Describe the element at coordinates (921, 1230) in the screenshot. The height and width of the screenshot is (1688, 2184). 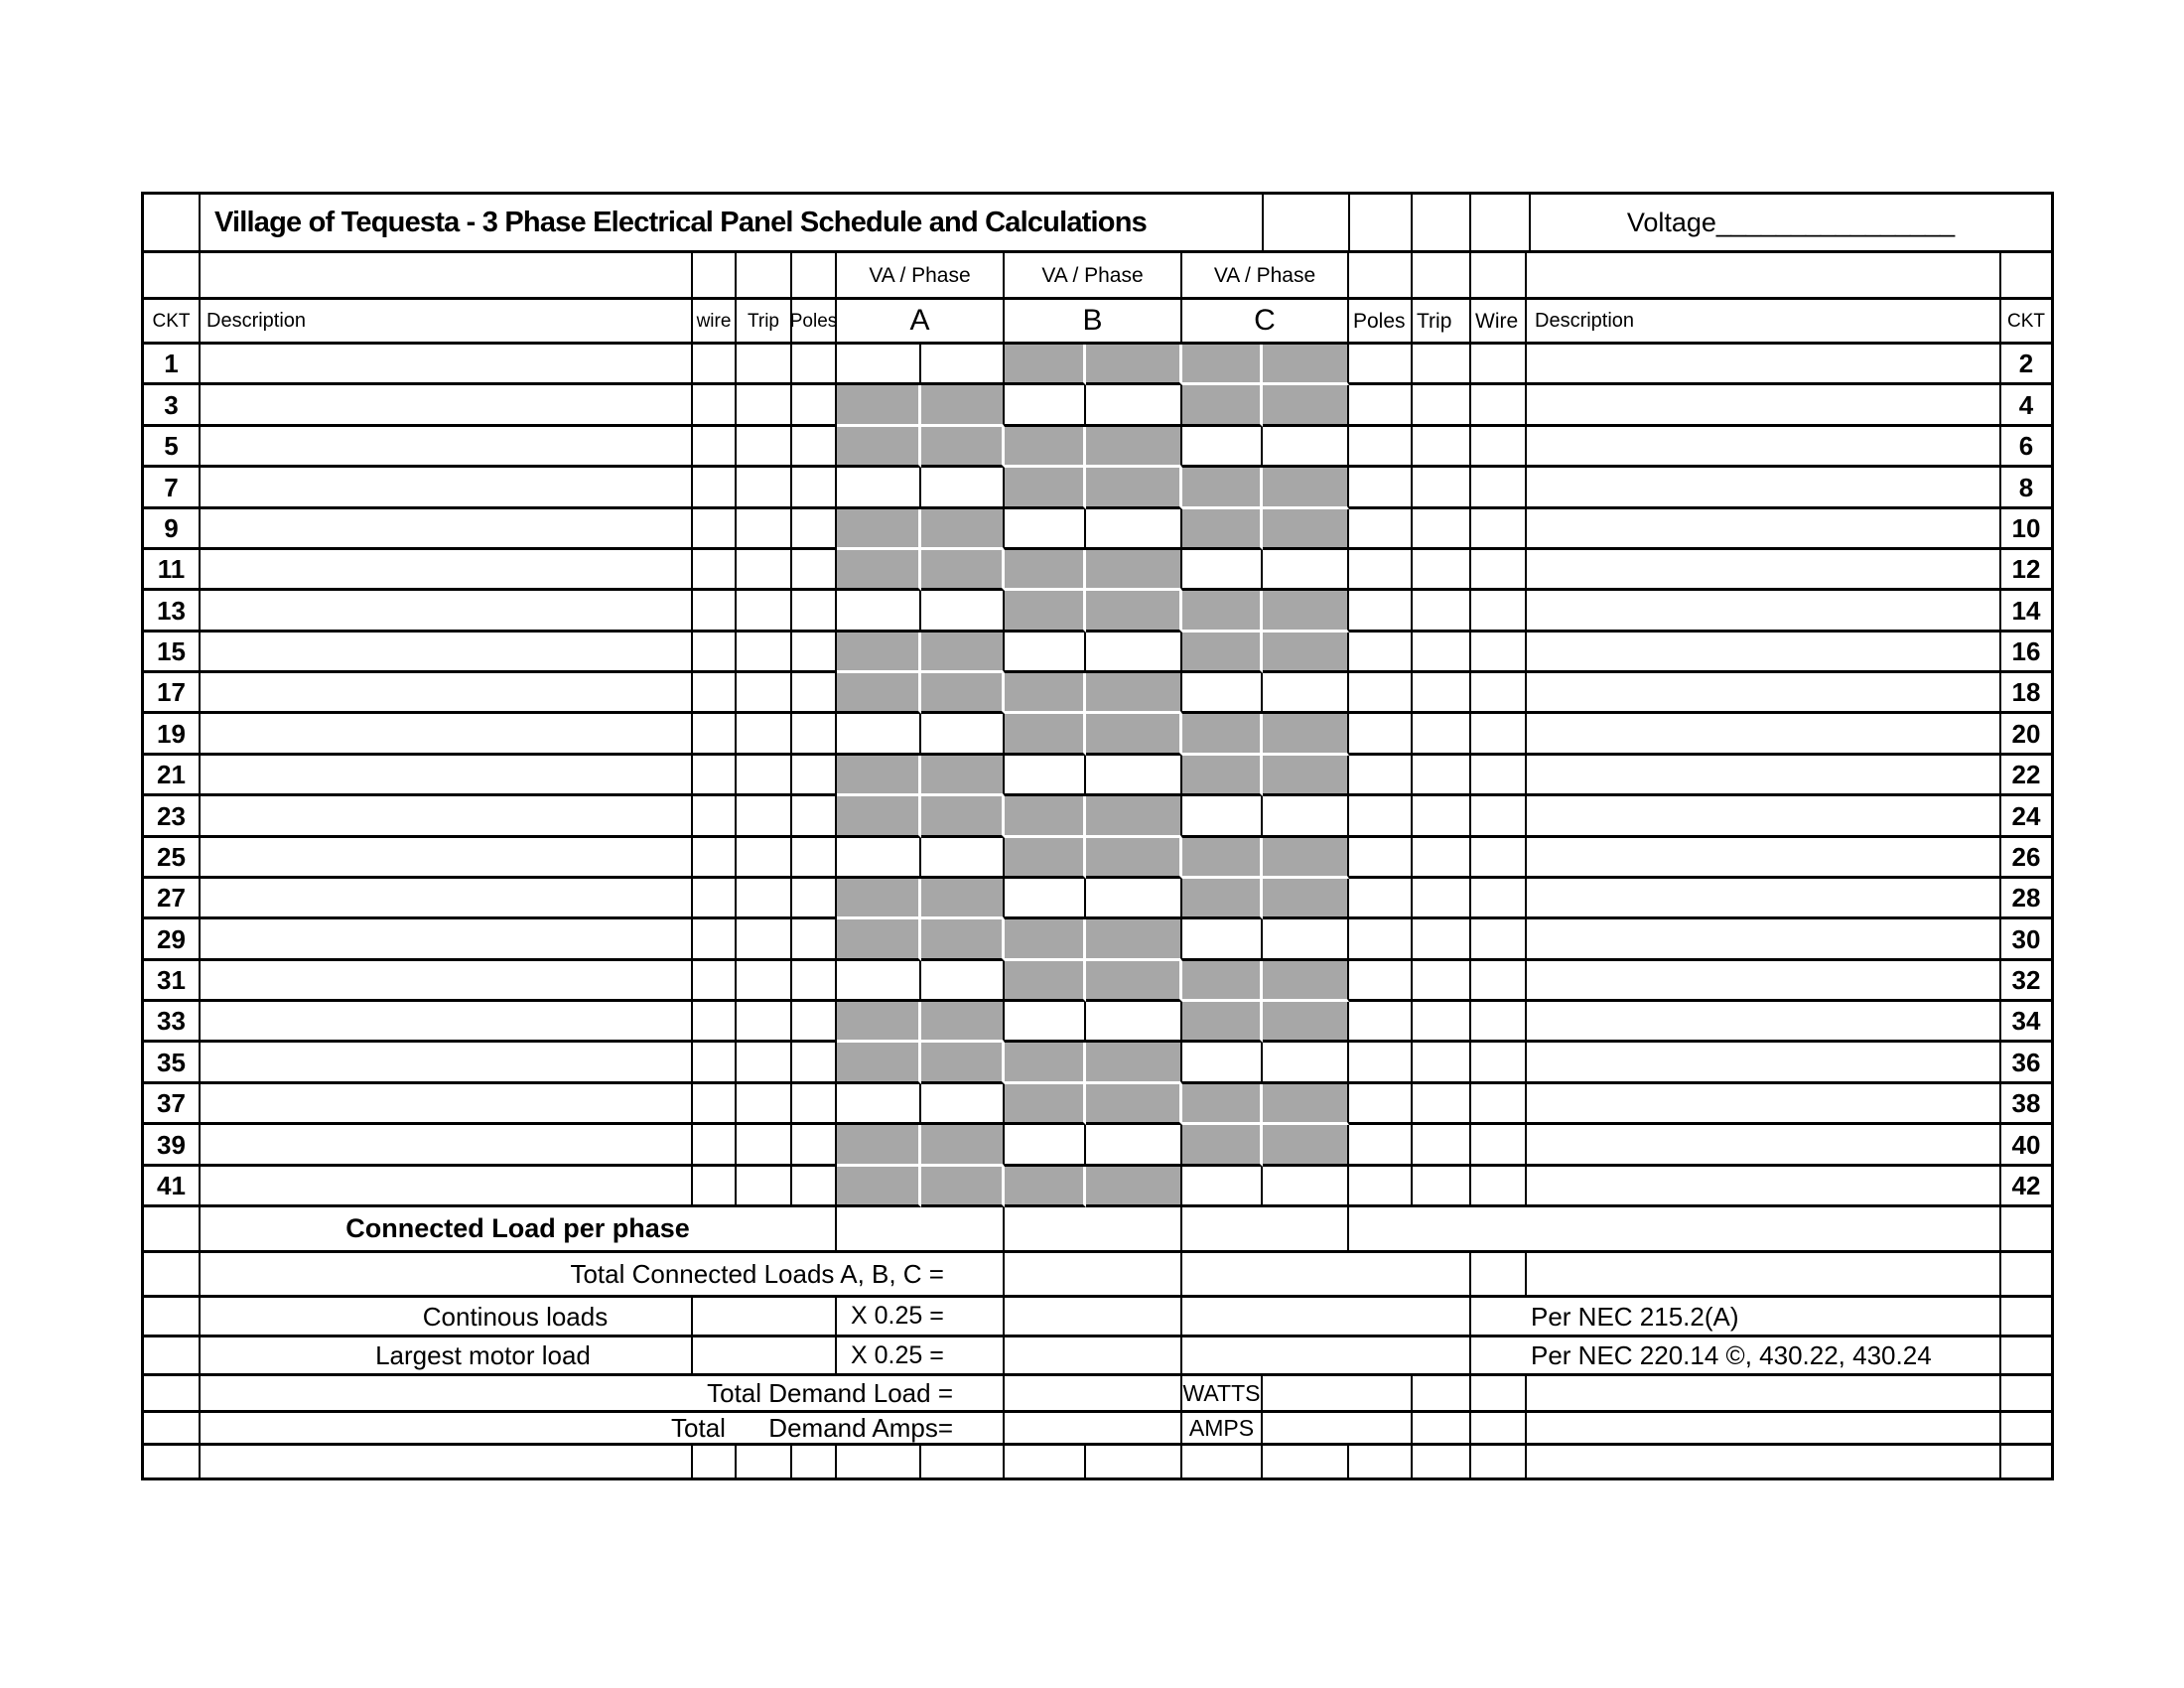
I see `phase-a-total-cell` at that location.